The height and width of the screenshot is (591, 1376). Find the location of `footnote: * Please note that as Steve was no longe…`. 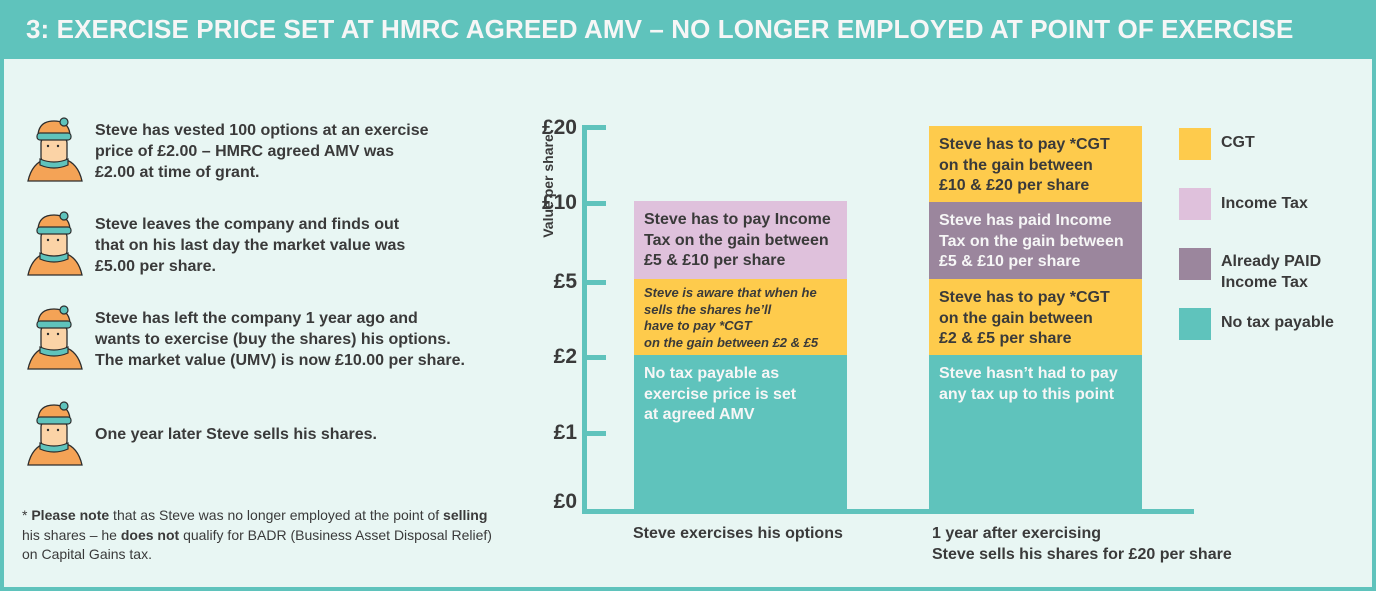

footnote: * Please note that as Steve was no longe… is located at coordinates (262, 535).